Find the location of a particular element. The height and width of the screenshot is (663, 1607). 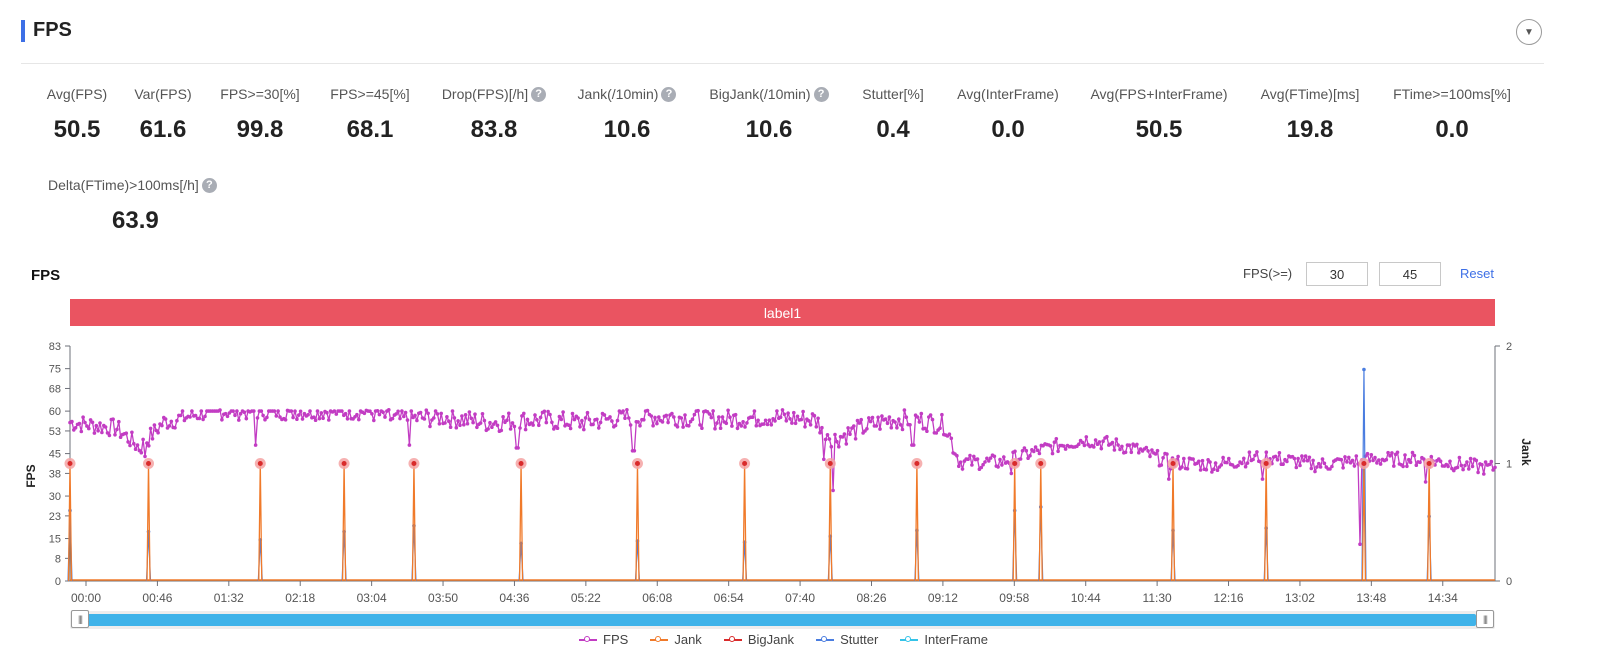

x-tick-label: 02:18 is located at coordinates (300, 598).